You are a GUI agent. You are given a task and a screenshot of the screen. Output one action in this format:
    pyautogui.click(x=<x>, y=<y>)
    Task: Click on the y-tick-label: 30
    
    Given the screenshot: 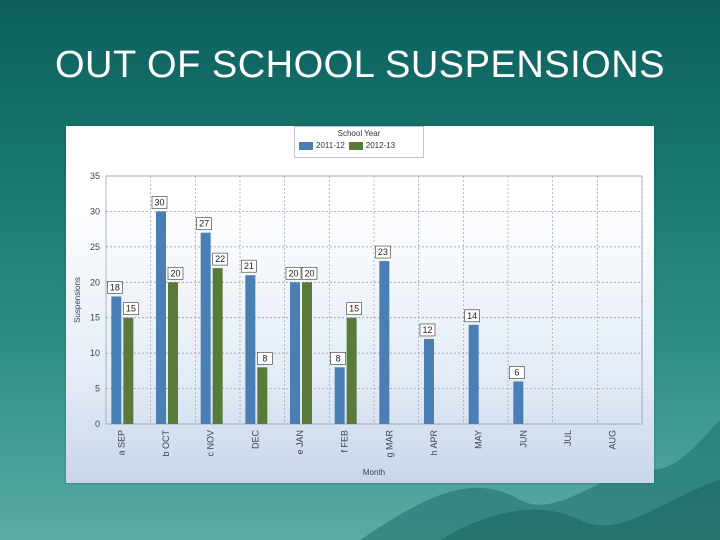 What is the action you would take?
    pyautogui.click(x=95, y=211)
    